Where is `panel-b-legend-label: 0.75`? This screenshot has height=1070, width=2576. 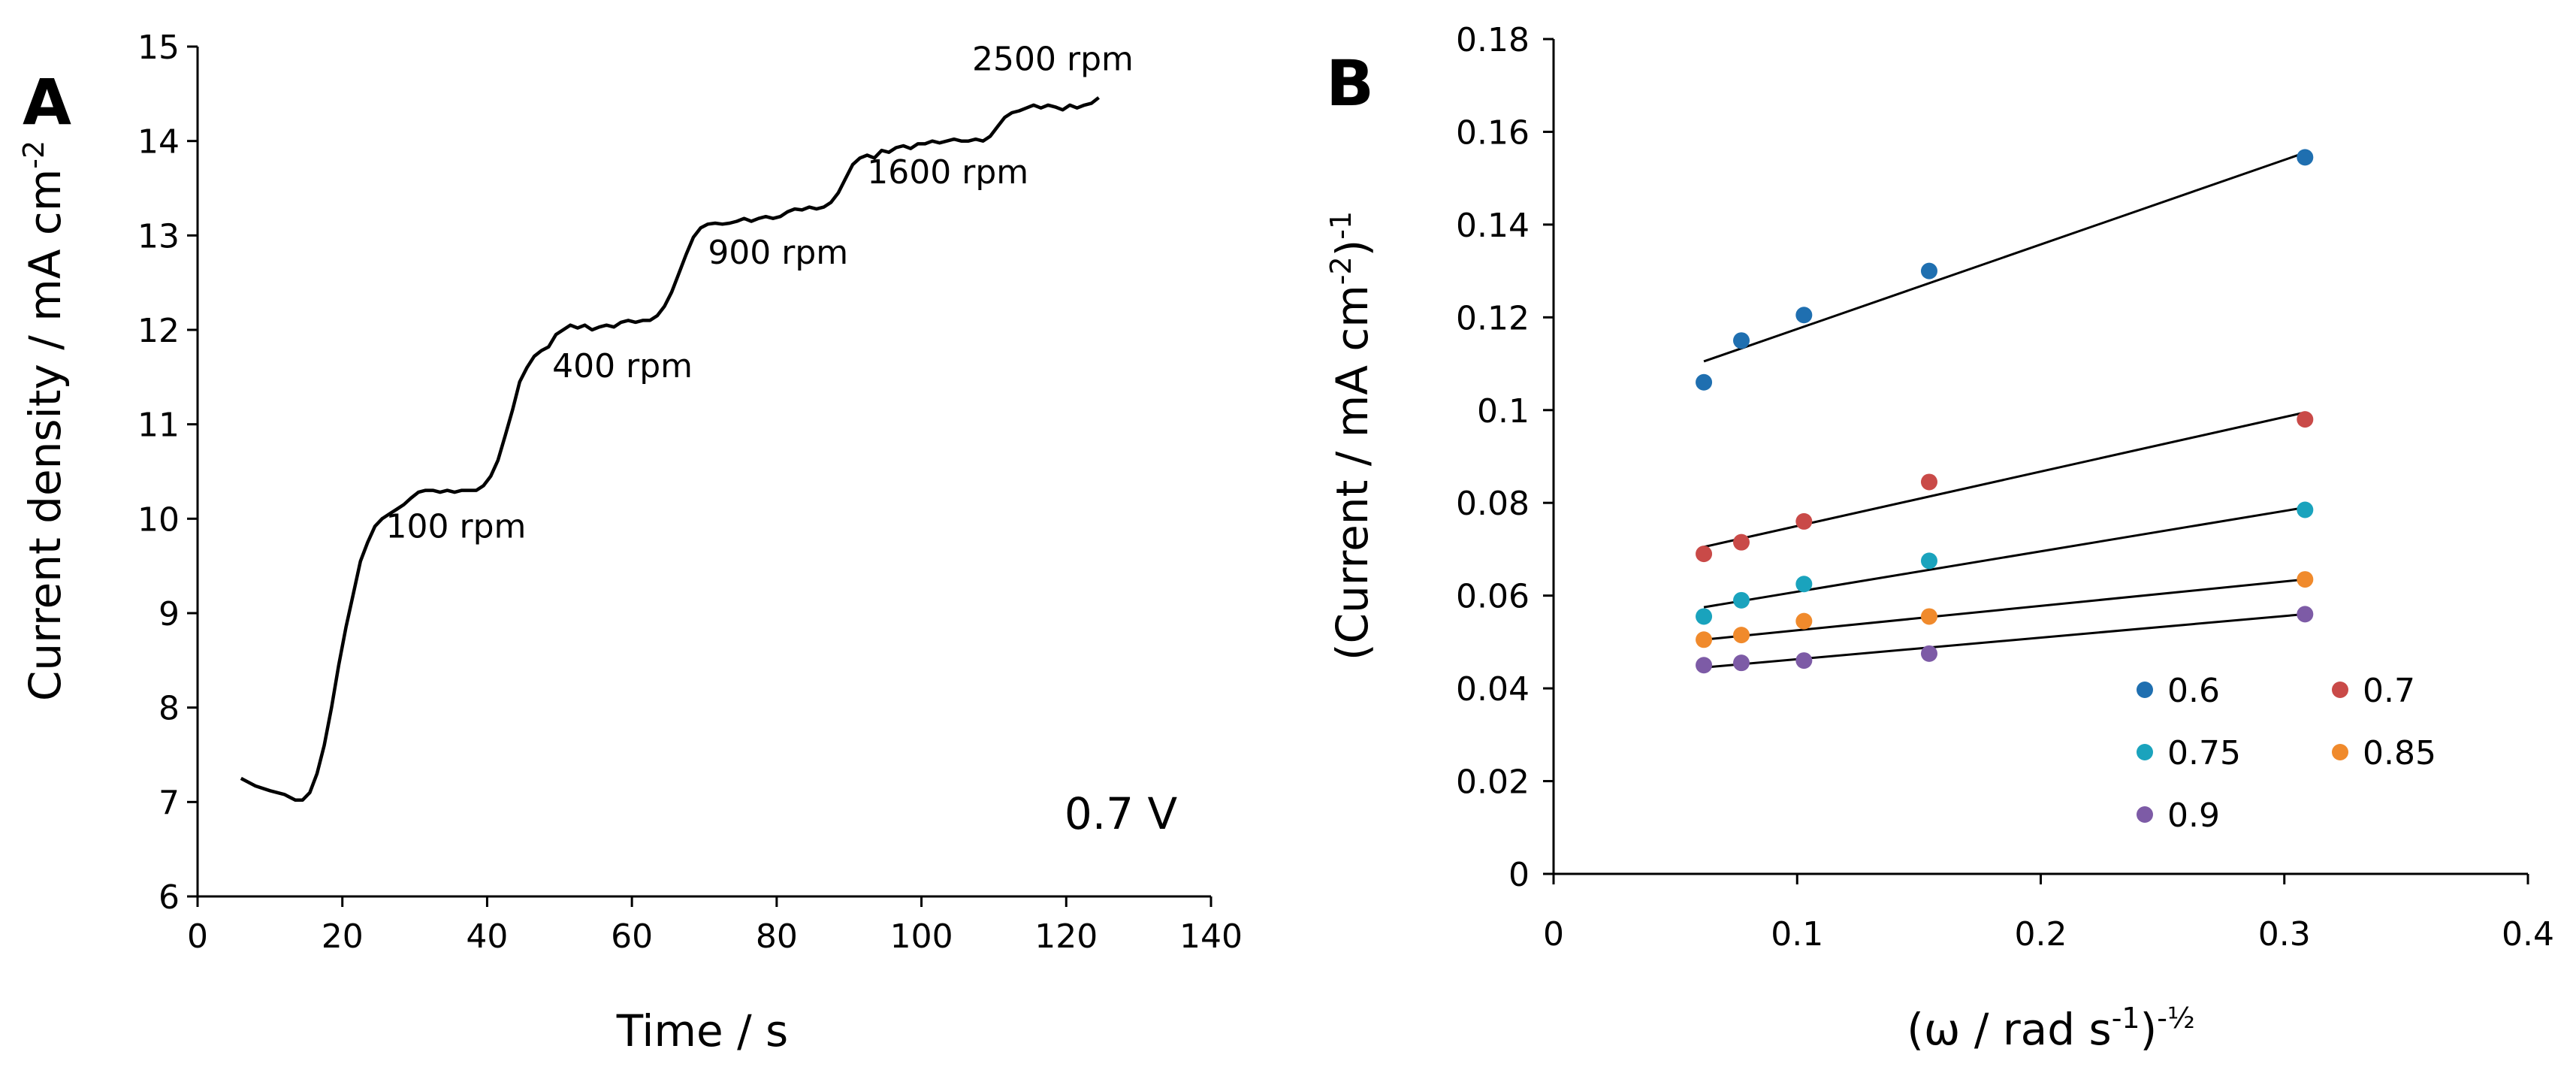
panel-b-legend-label: 0.75 is located at coordinates (2204, 753).